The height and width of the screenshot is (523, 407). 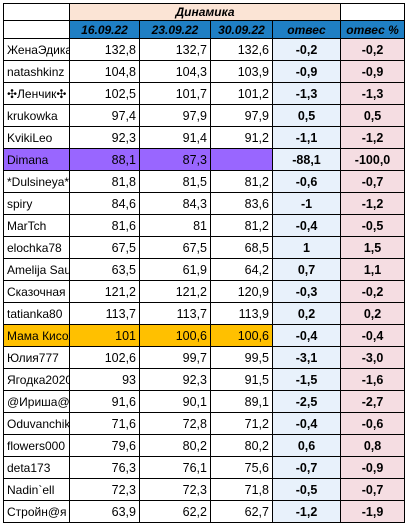 I want to click on weight-cell-1: 101, so click(x=104, y=335).